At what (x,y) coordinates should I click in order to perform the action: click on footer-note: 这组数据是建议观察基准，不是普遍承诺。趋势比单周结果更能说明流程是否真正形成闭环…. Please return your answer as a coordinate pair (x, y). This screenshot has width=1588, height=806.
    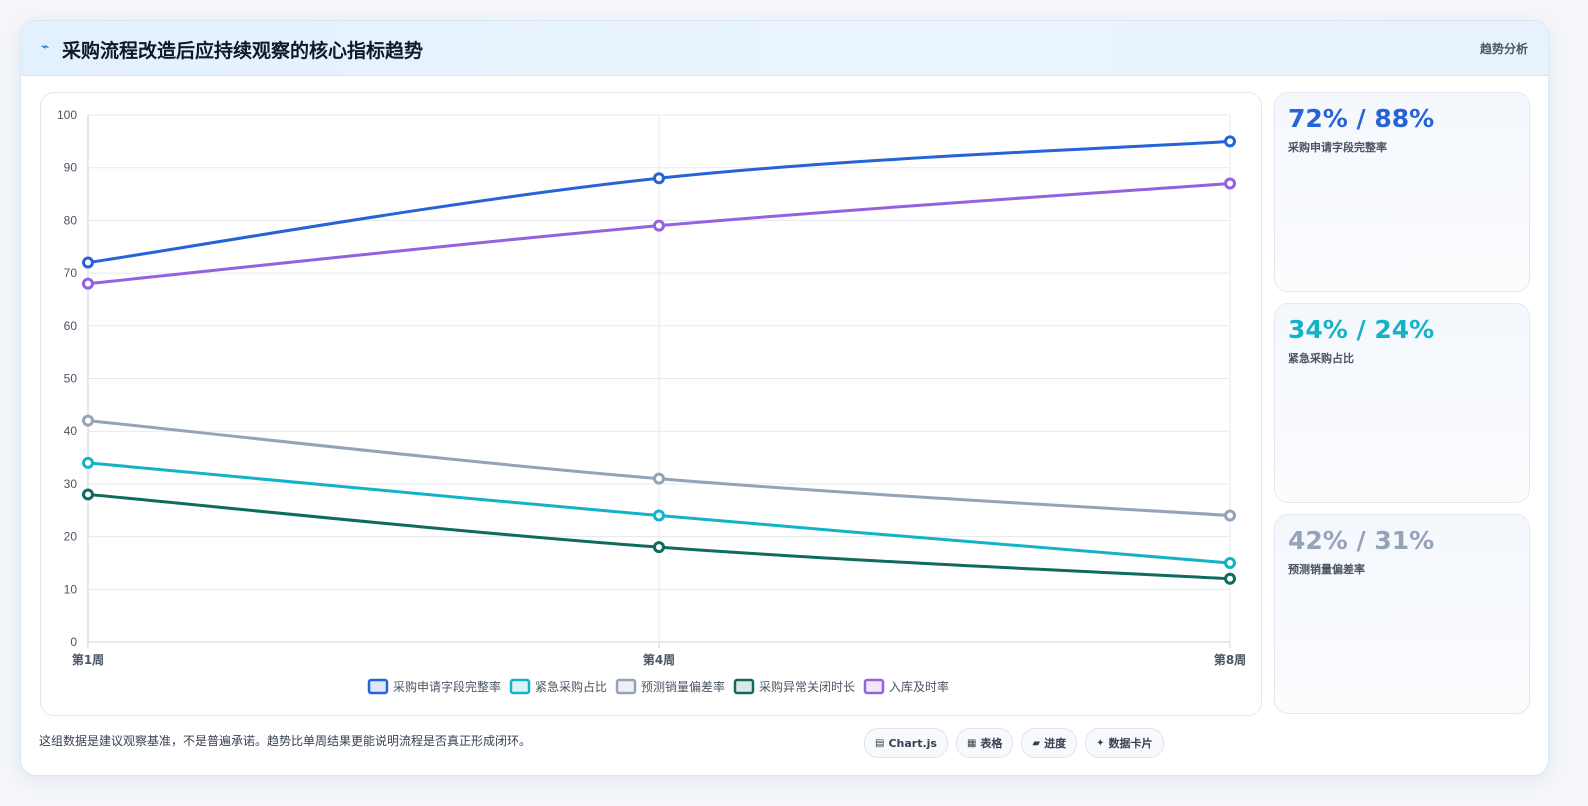
    Looking at the image, I should click on (285, 741).